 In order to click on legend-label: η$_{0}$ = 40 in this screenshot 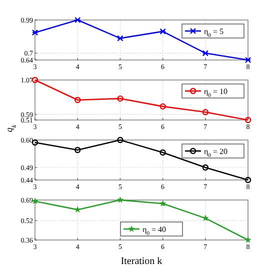, I will do `click(154, 231)`.